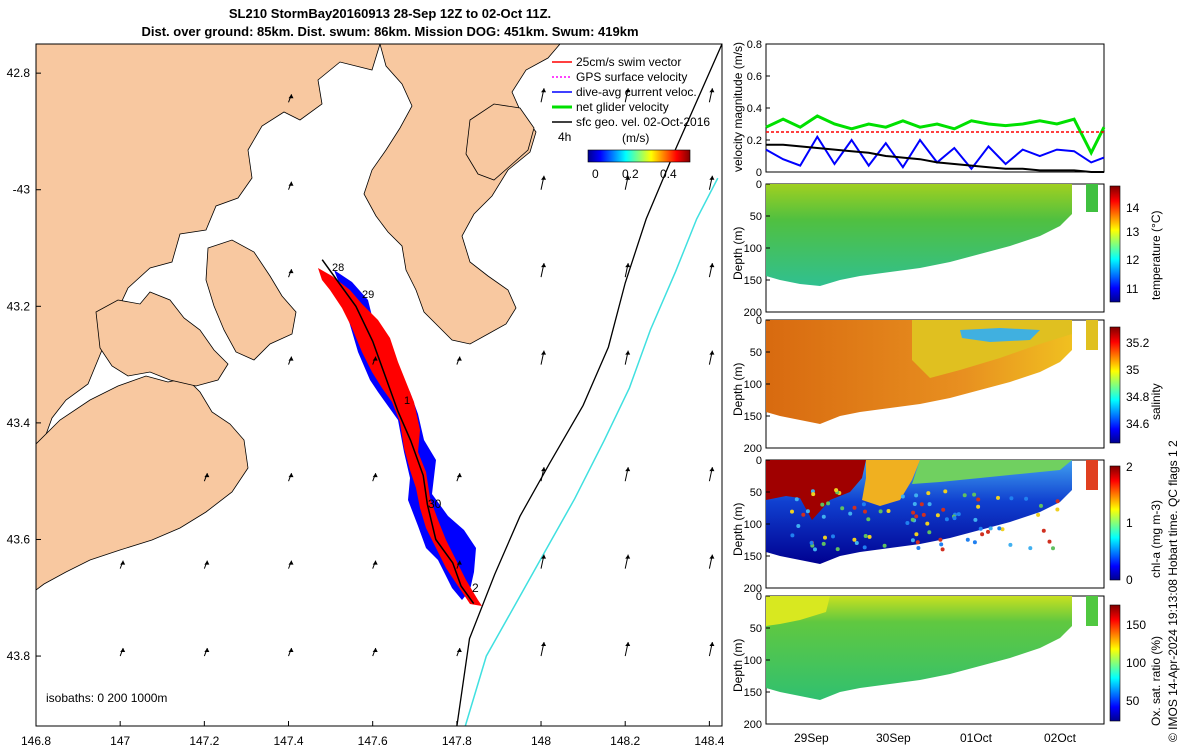 The width and height of the screenshot is (1200, 750). What do you see at coordinates (992, 472) in the screenshot?
I see `chla-surface-green` at bounding box center [992, 472].